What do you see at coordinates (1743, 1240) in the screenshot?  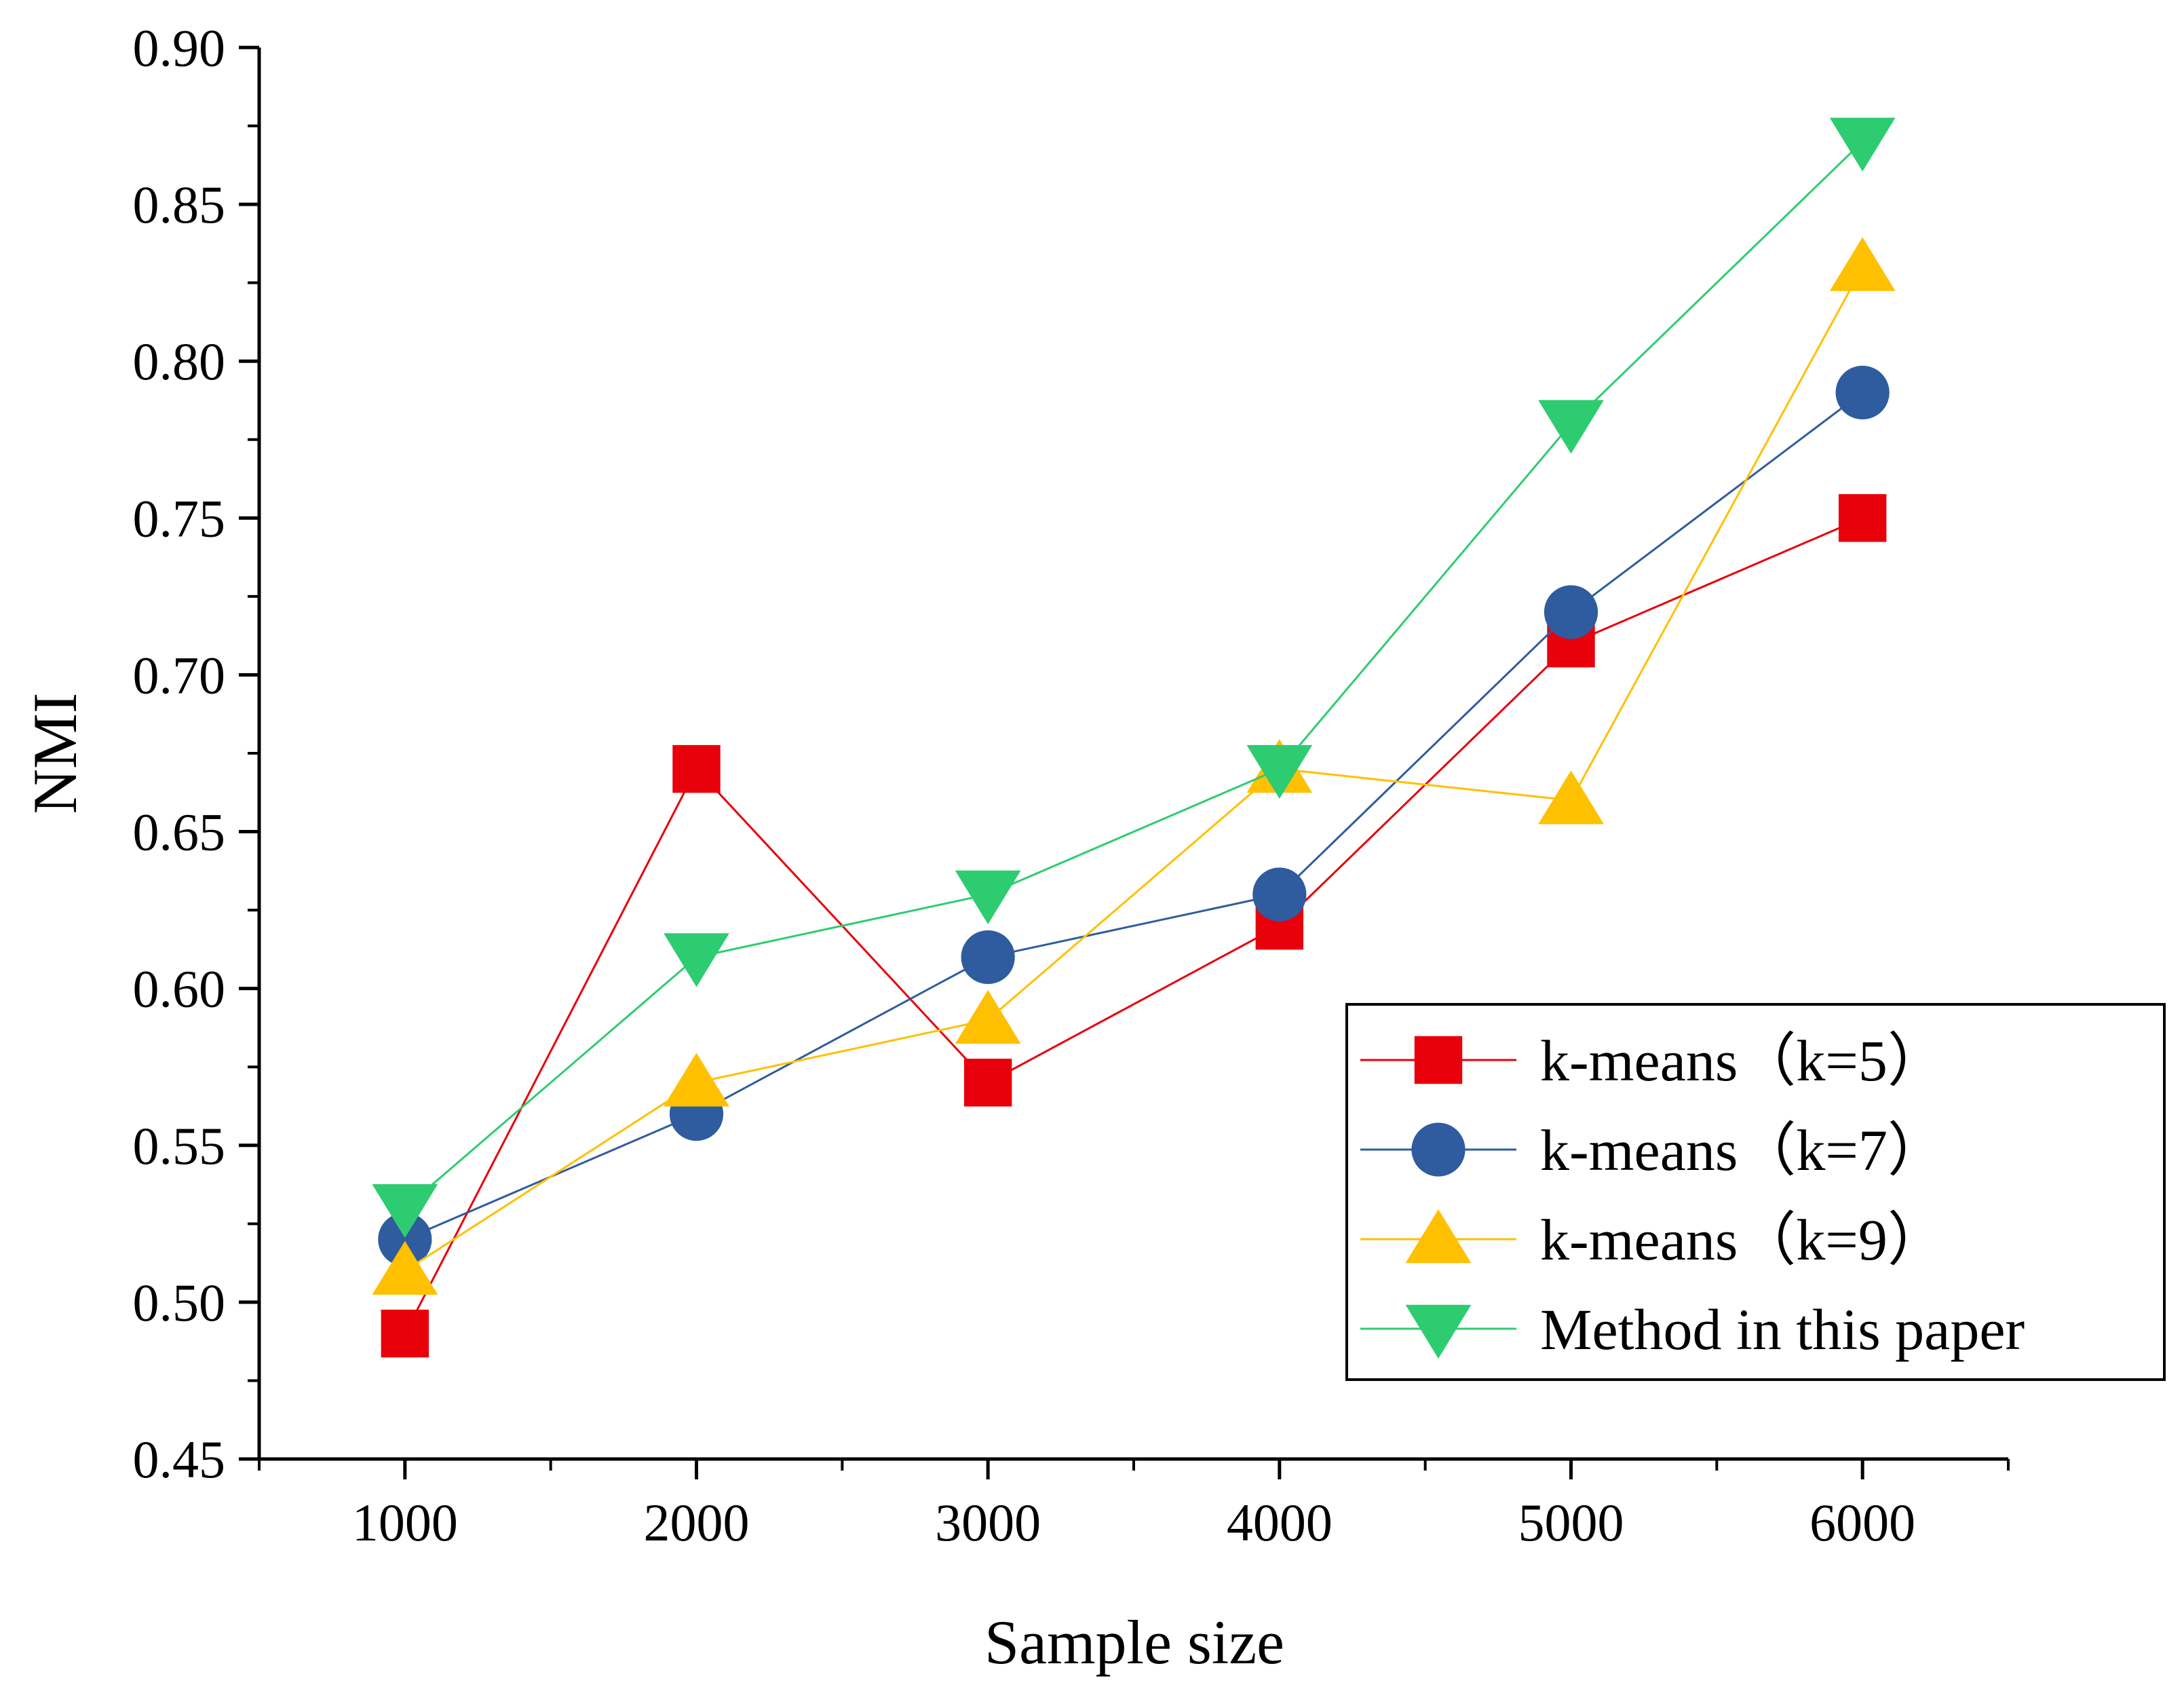 I see `legend-label: k-means（k=9）` at bounding box center [1743, 1240].